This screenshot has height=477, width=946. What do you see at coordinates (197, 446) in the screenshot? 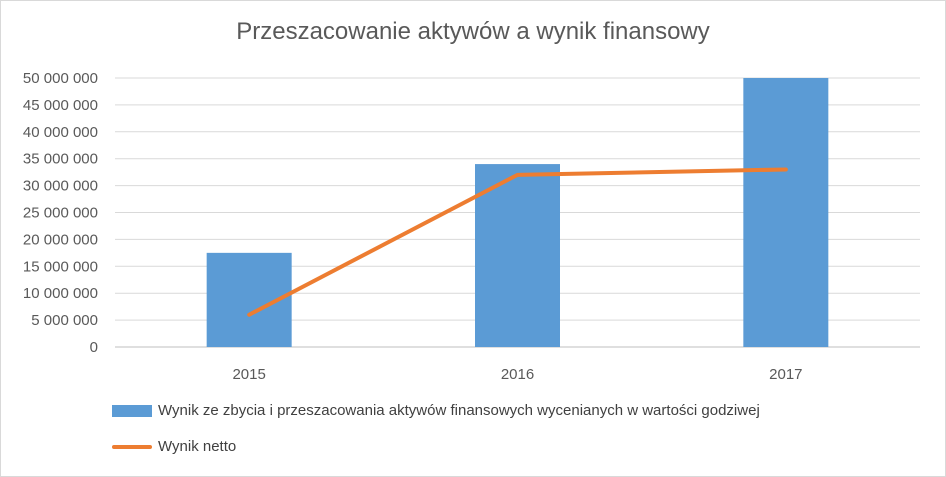
I see `legend-label-line: Wynik netto` at bounding box center [197, 446].